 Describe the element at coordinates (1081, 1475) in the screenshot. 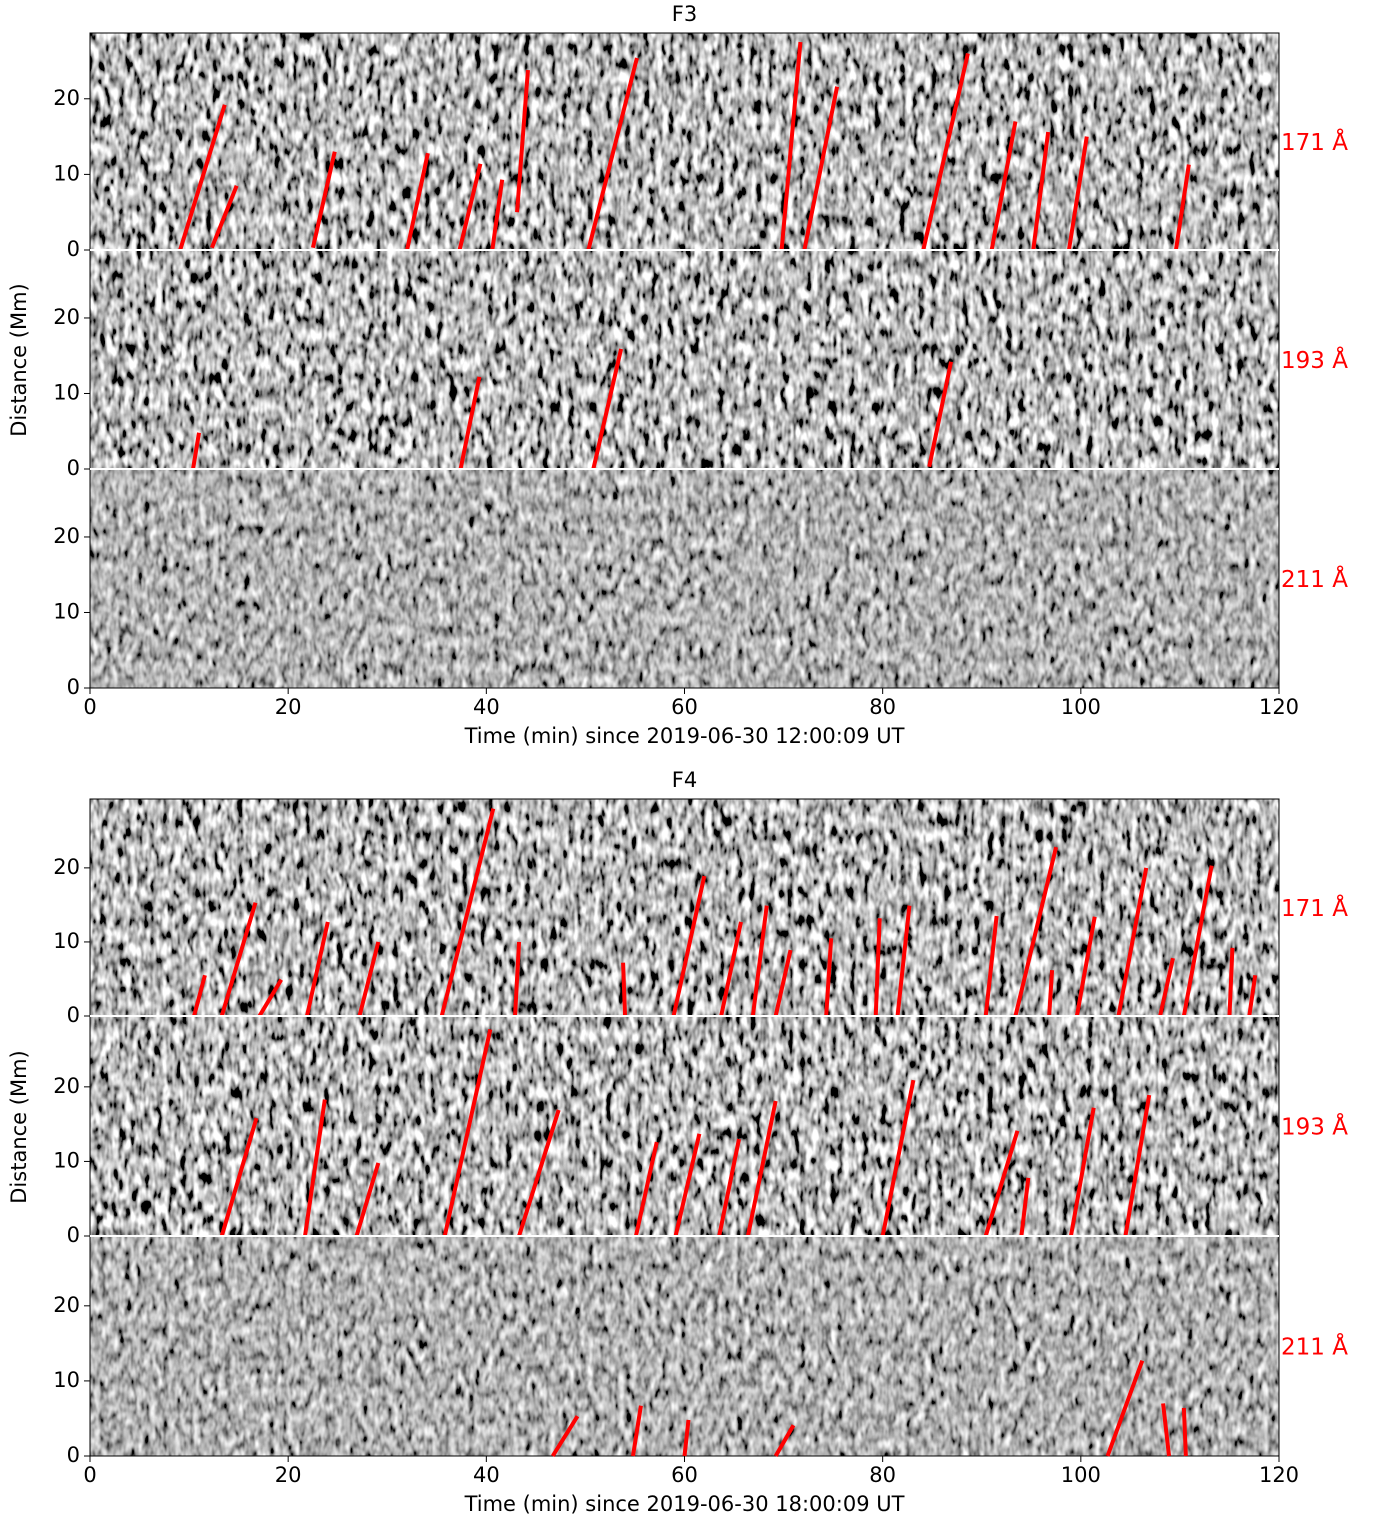

I see `x-tick-label: 100` at that location.